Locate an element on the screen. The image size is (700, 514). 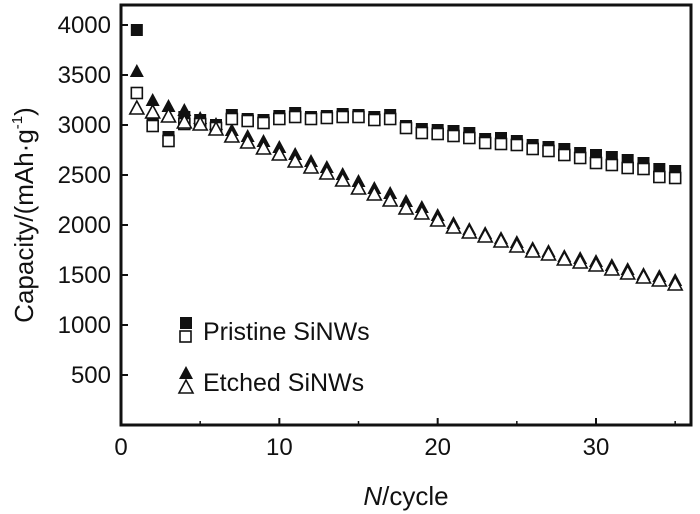
x-tick-label-2: 20 is located at coordinates (437, 447).